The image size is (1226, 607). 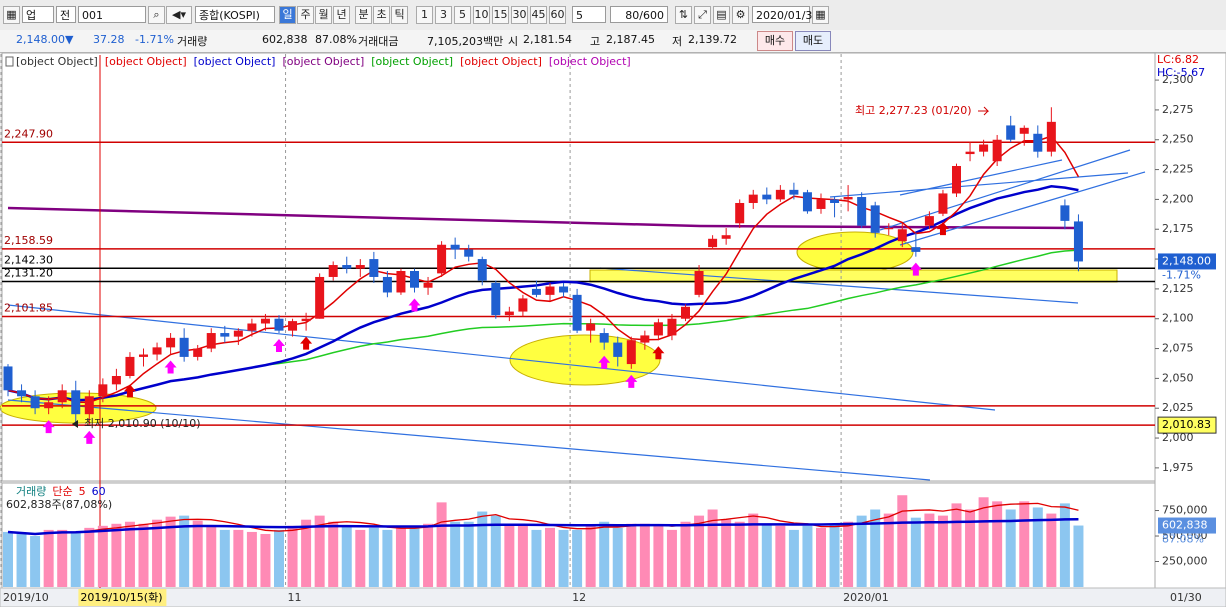 What do you see at coordinates (112, 14) in the screenshot?
I see `code-input: 001` at bounding box center [112, 14].